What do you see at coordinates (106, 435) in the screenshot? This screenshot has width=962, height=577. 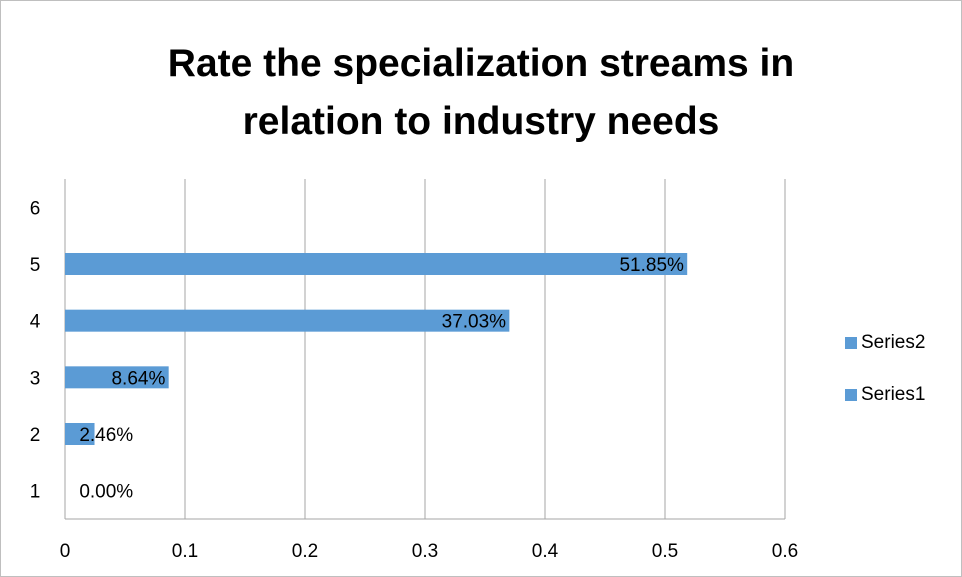 I see `data-label: 2.46%` at bounding box center [106, 435].